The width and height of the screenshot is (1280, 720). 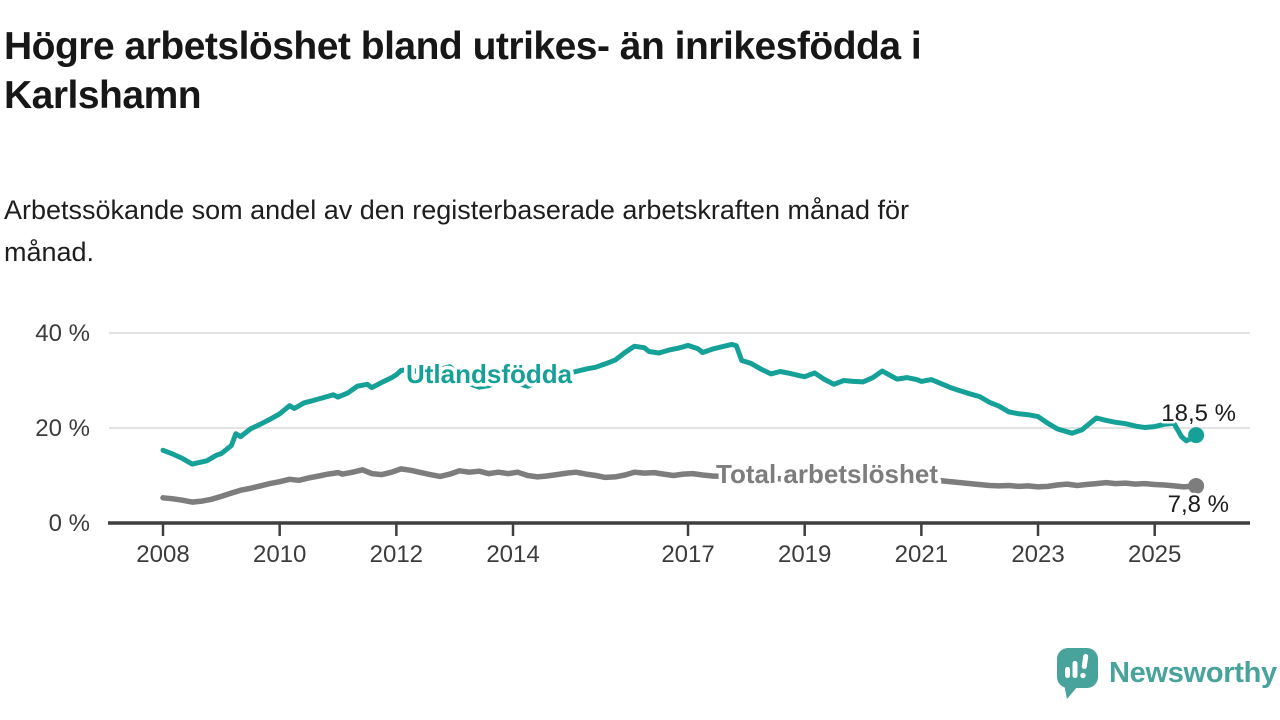 I want to click on x-tick-label: 2025, so click(x=1154, y=554).